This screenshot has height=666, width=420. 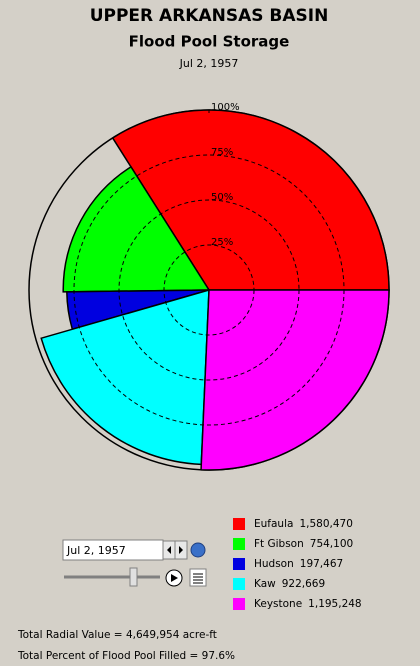 I want to click on legend-name: Kaw, so click(x=265, y=584).